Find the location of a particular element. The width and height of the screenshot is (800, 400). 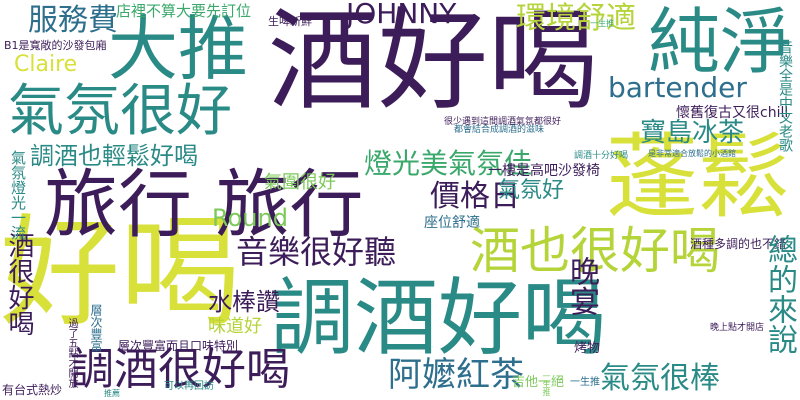

word: 音樂全是中文老歌 is located at coordinates (785, 96).